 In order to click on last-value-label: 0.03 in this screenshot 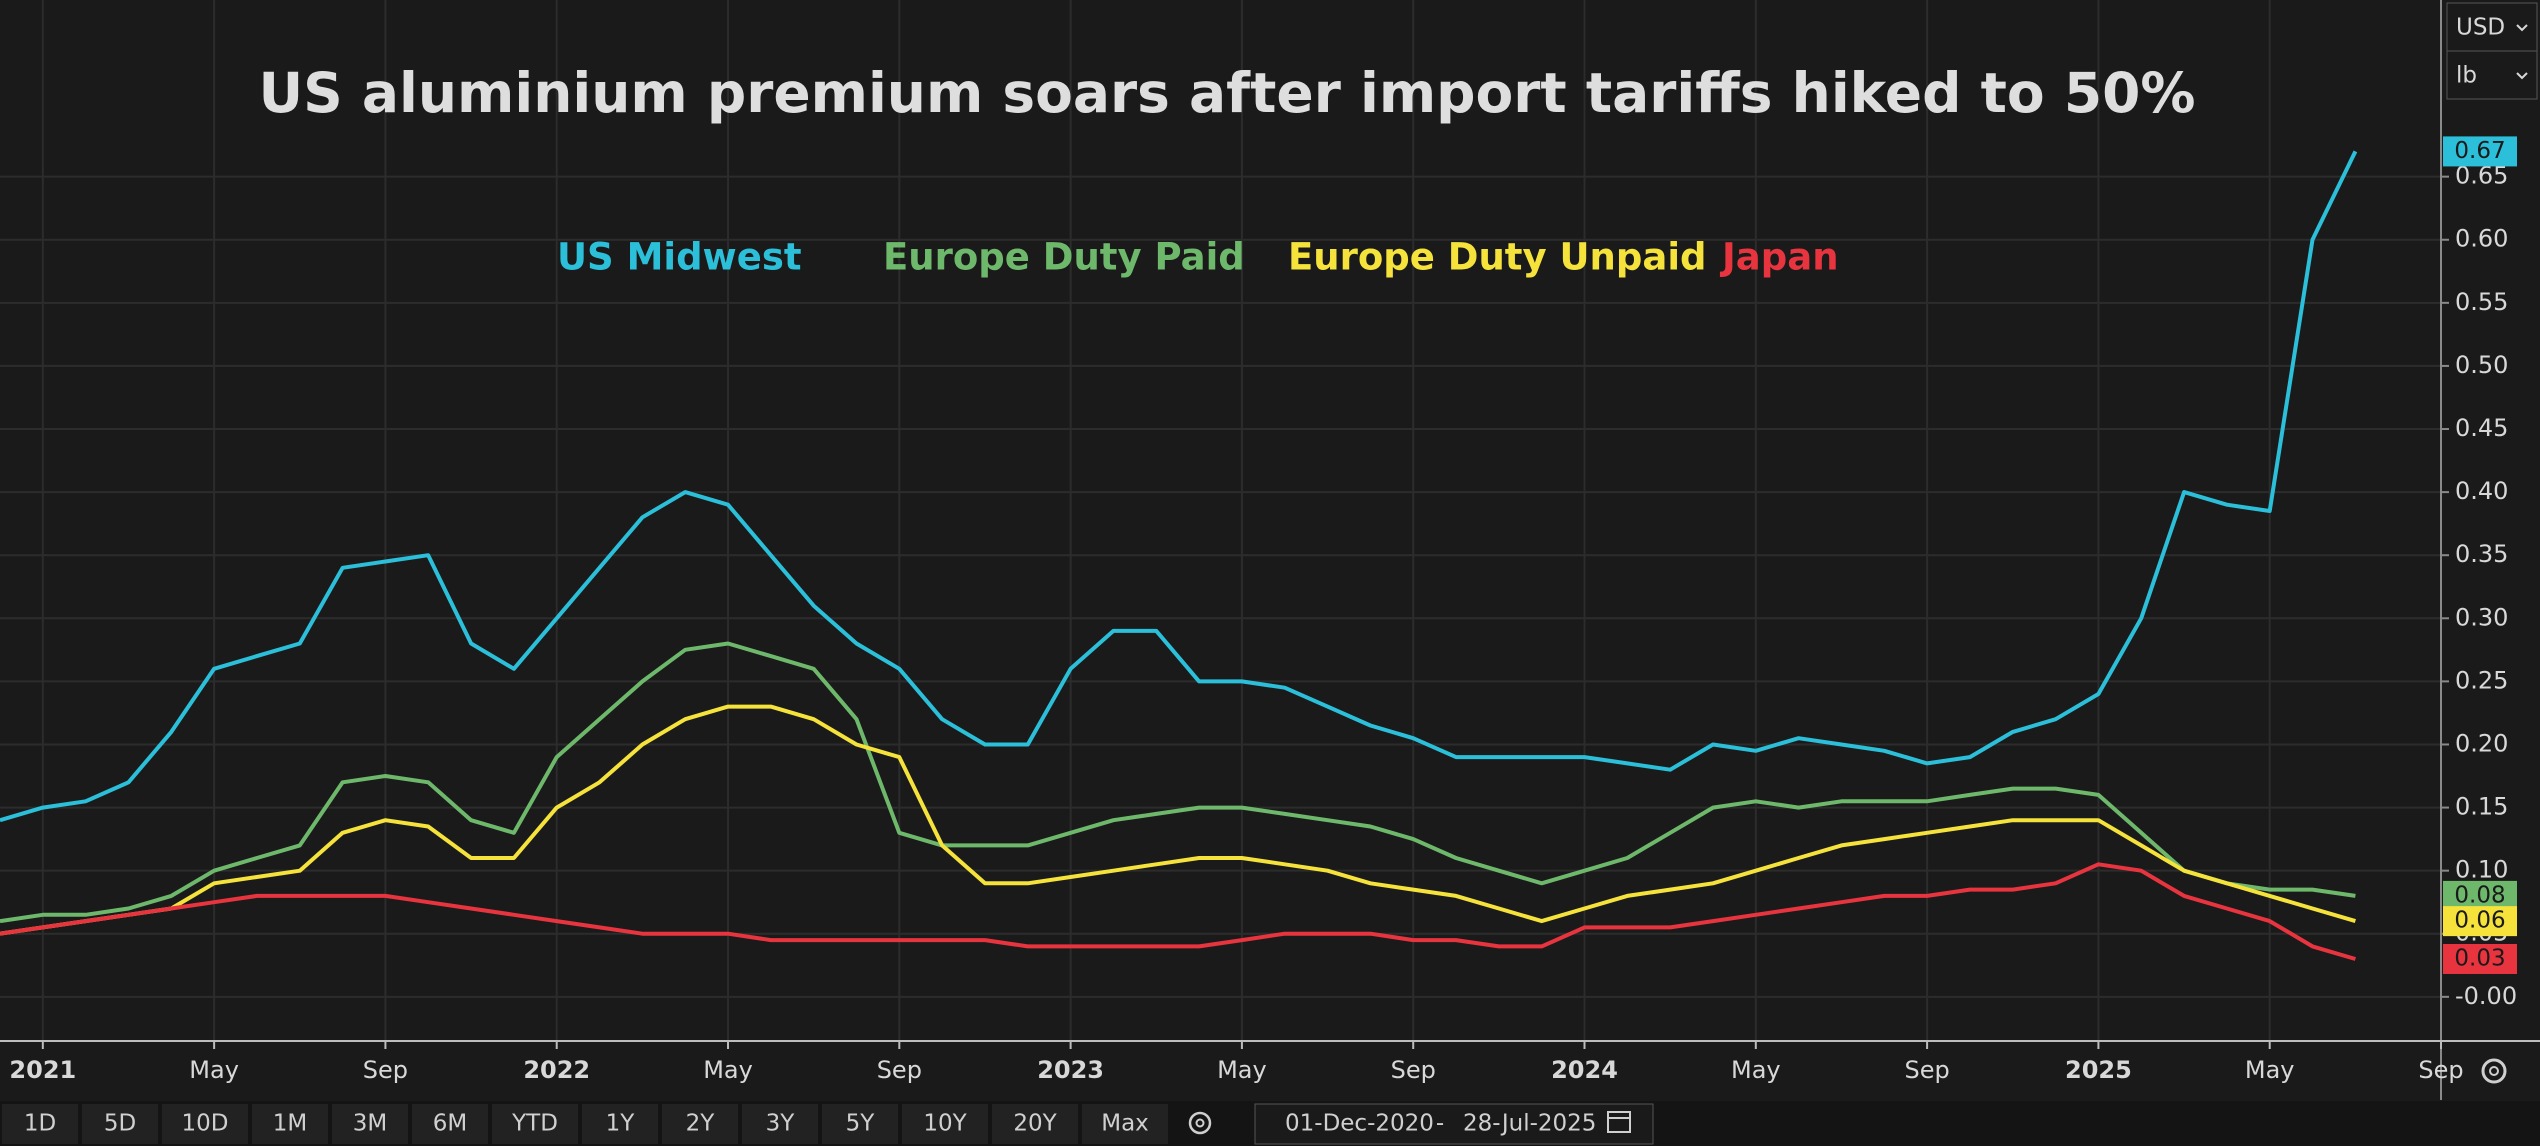, I will do `click(2479, 958)`.